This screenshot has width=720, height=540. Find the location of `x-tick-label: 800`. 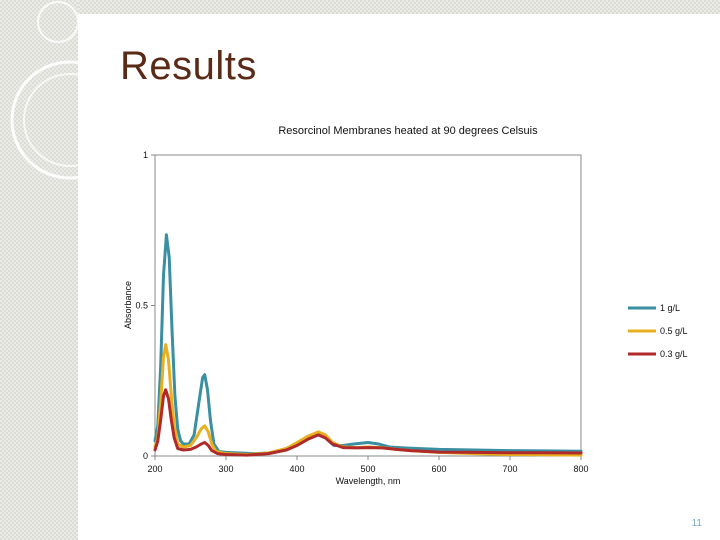

x-tick-label: 800 is located at coordinates (580, 469).